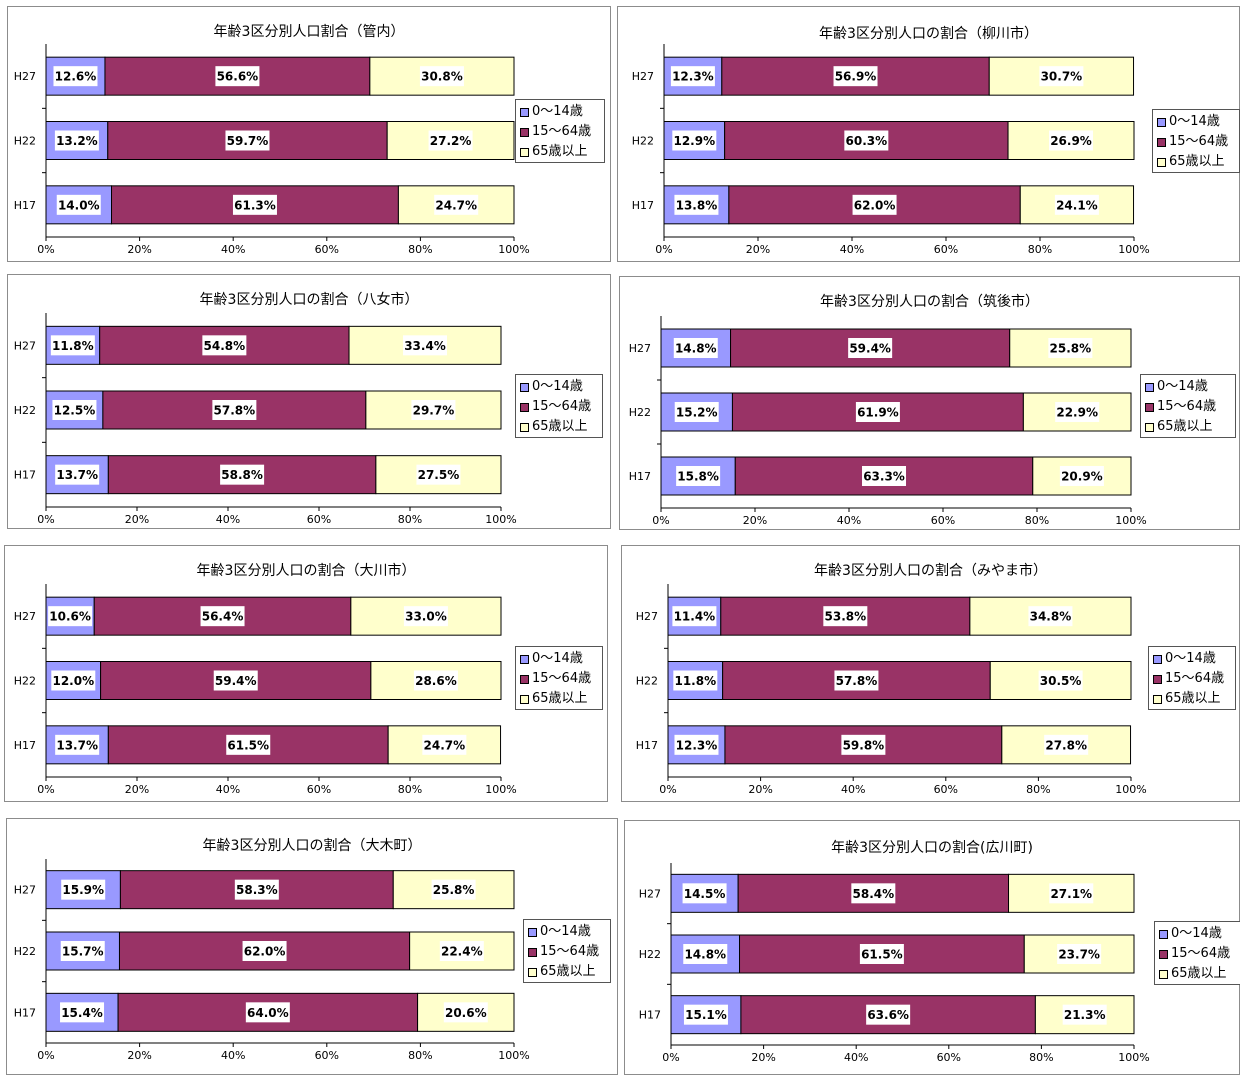  I want to click on data-label: 62.0%, so click(265, 952).